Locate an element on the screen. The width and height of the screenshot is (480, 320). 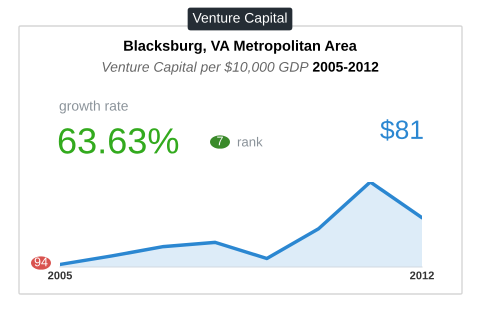
text: 7 is located at coordinates (220, 141).